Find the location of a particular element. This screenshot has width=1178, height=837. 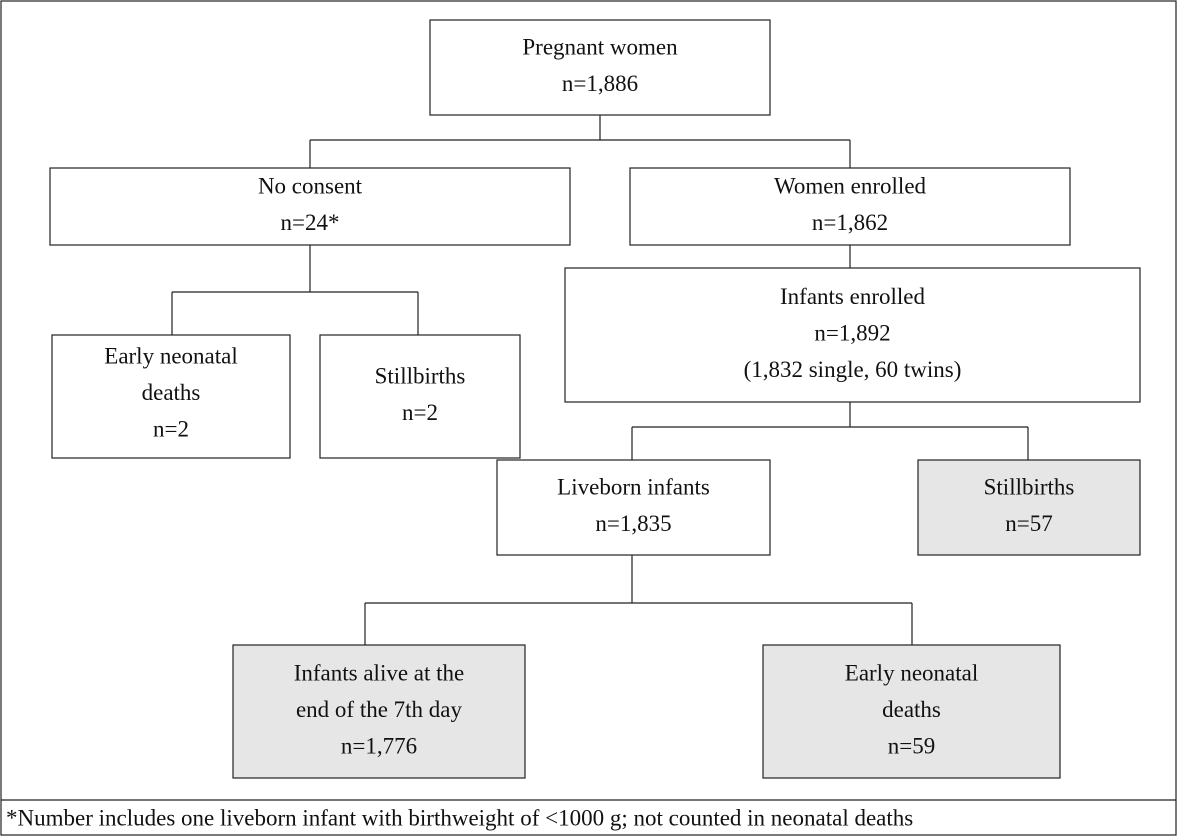

node-label: n=1,886 is located at coordinates (600, 83).